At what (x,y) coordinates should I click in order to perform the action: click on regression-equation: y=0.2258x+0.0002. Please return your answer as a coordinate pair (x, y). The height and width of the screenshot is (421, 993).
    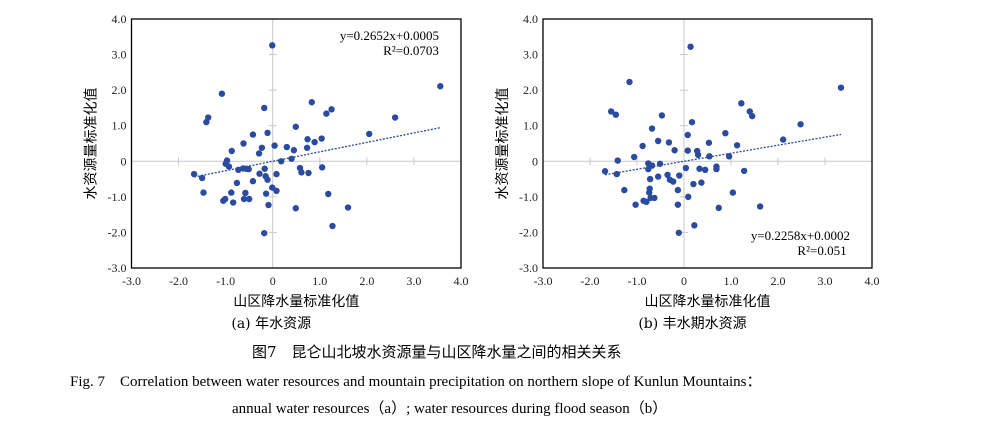
    Looking at the image, I should click on (800, 235).